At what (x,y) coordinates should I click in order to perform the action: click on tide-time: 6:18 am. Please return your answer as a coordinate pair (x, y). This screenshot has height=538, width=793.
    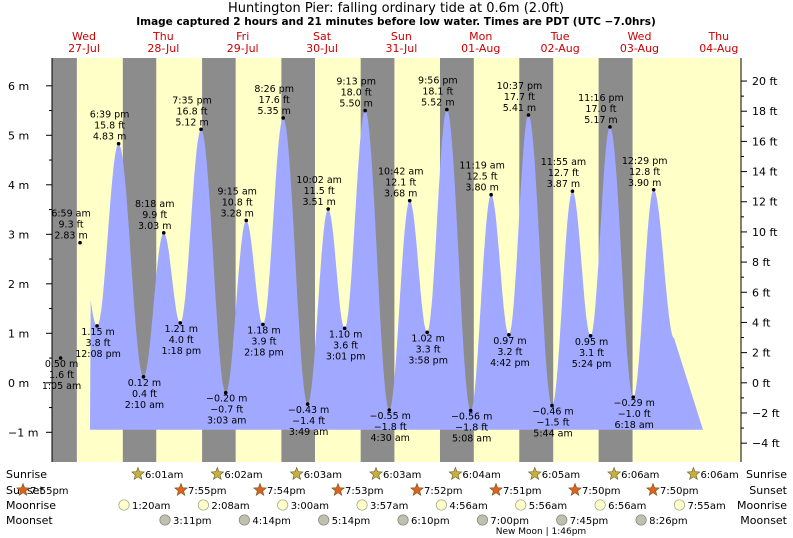
    Looking at the image, I should click on (634, 425).